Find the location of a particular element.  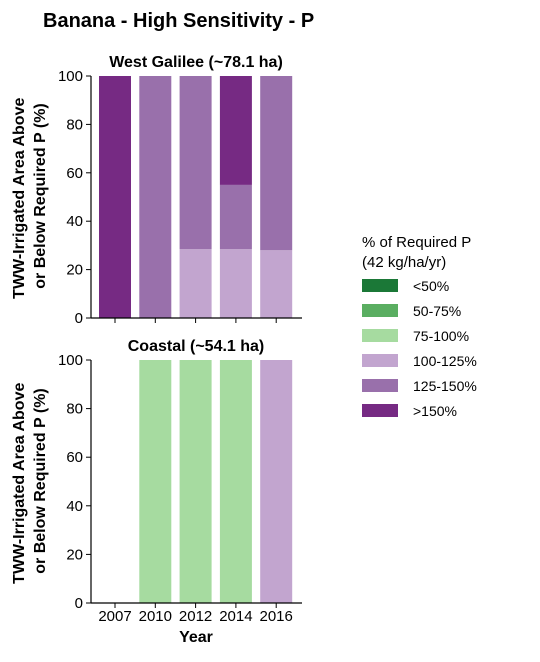

x-axis-label: Year is located at coordinates (196, 637).